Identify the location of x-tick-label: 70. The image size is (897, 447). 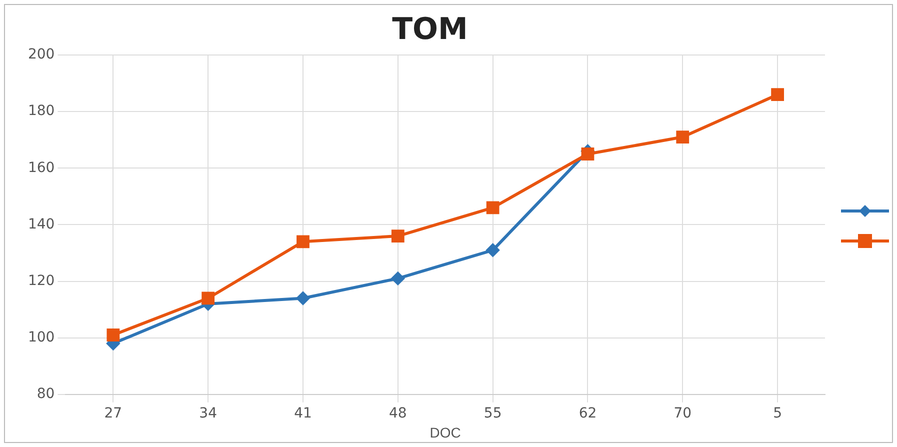
(683, 413).